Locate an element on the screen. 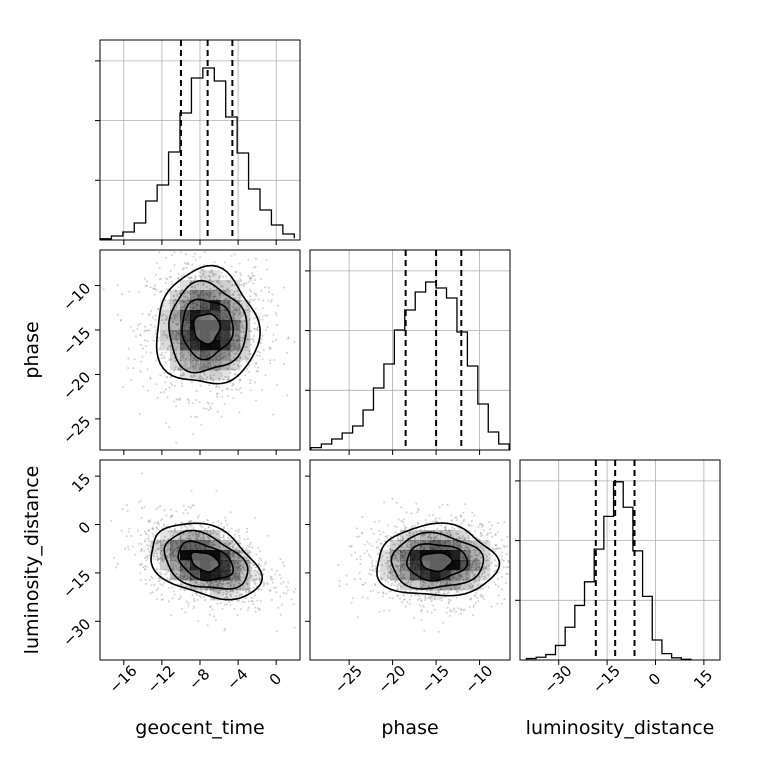 The height and width of the screenshot is (760, 760). phase-y-tick-label: −20 is located at coordinates (76, 385).